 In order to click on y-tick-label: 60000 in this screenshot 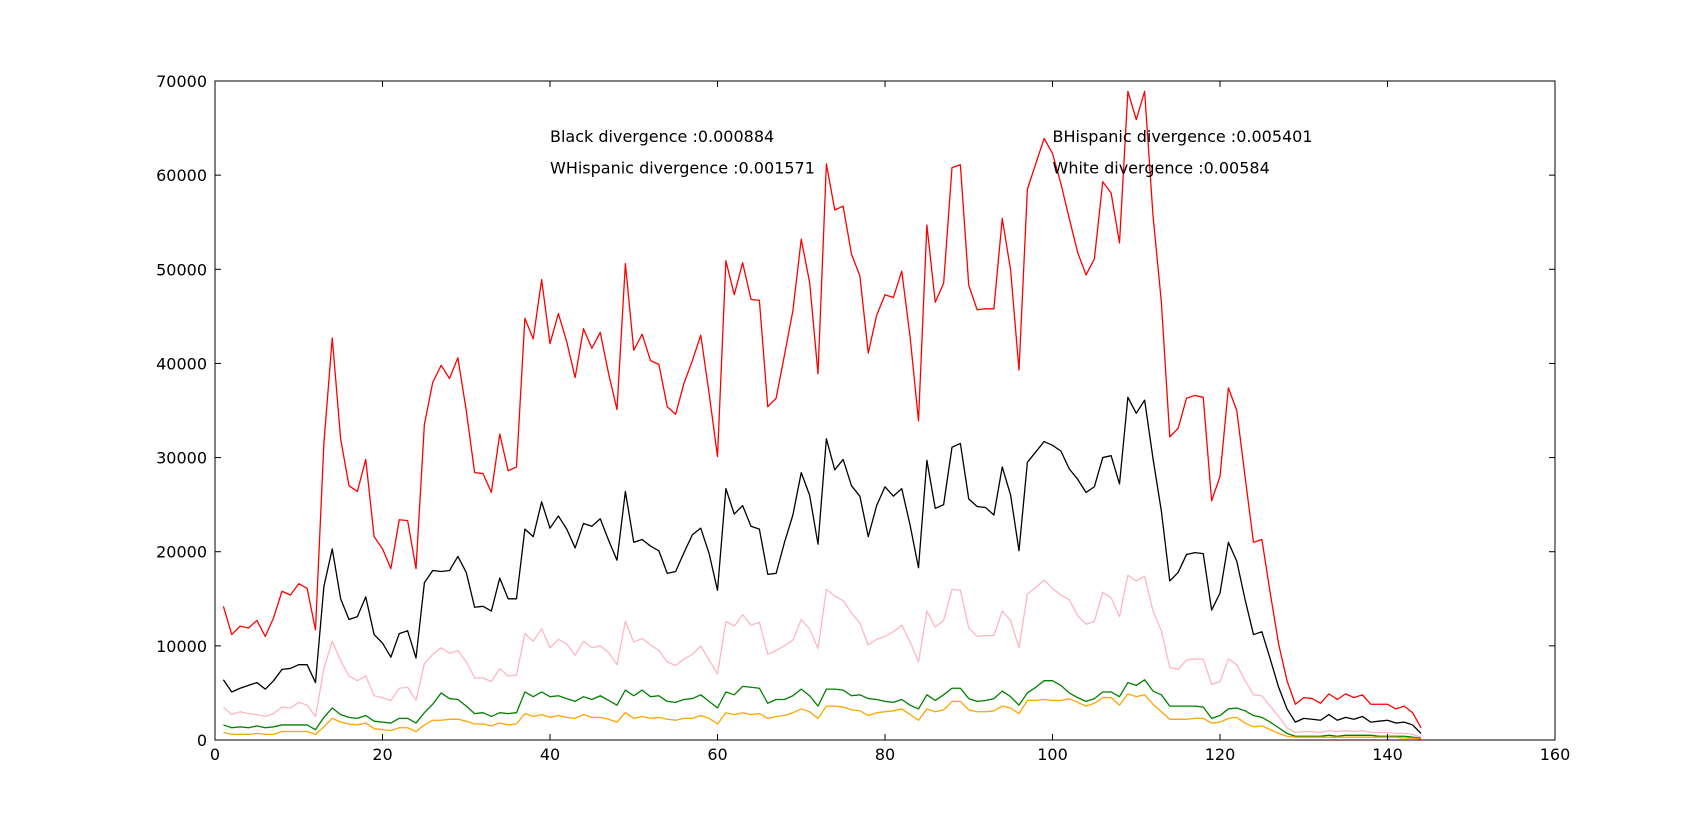, I will do `click(181, 175)`.